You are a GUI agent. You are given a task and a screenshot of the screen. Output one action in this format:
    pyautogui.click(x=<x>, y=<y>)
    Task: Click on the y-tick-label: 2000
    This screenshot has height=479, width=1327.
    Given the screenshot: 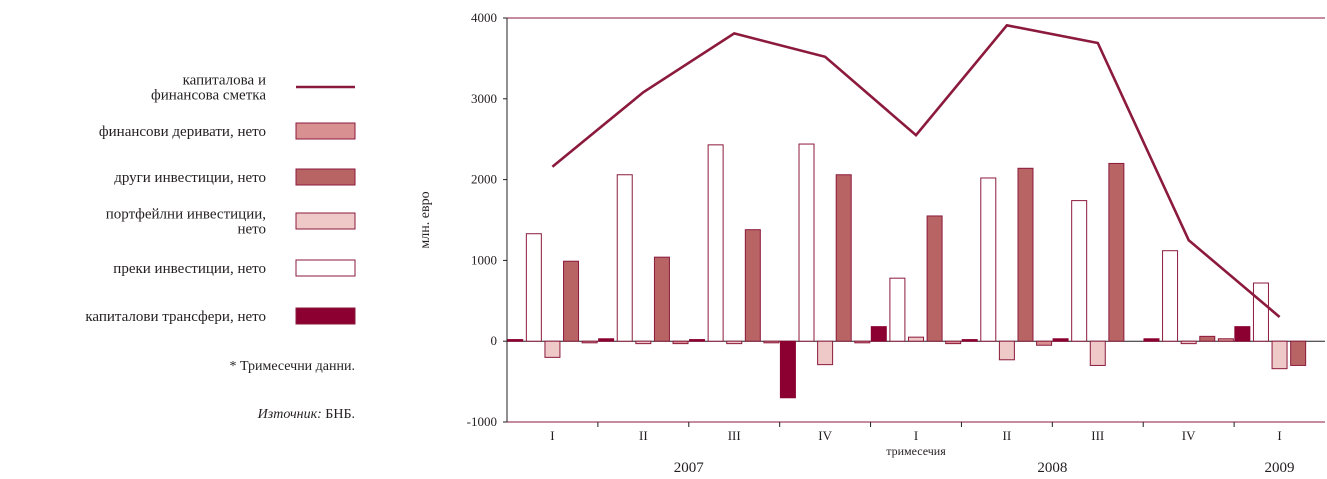 What is the action you would take?
    pyautogui.click(x=484, y=179)
    